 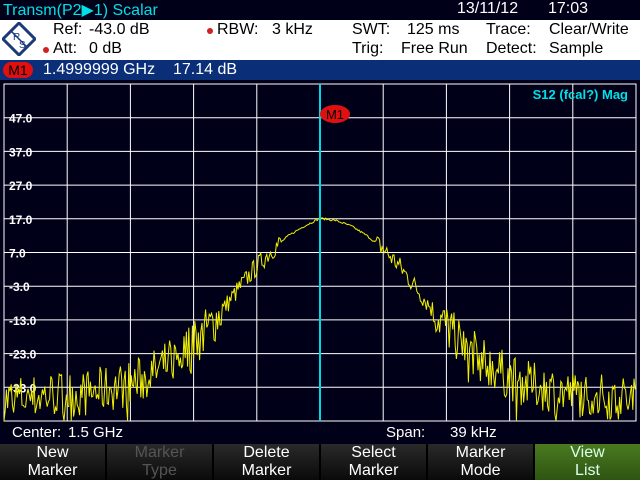 What do you see at coordinates (105, 48) in the screenshot?
I see `att-value: 0 dB` at bounding box center [105, 48].